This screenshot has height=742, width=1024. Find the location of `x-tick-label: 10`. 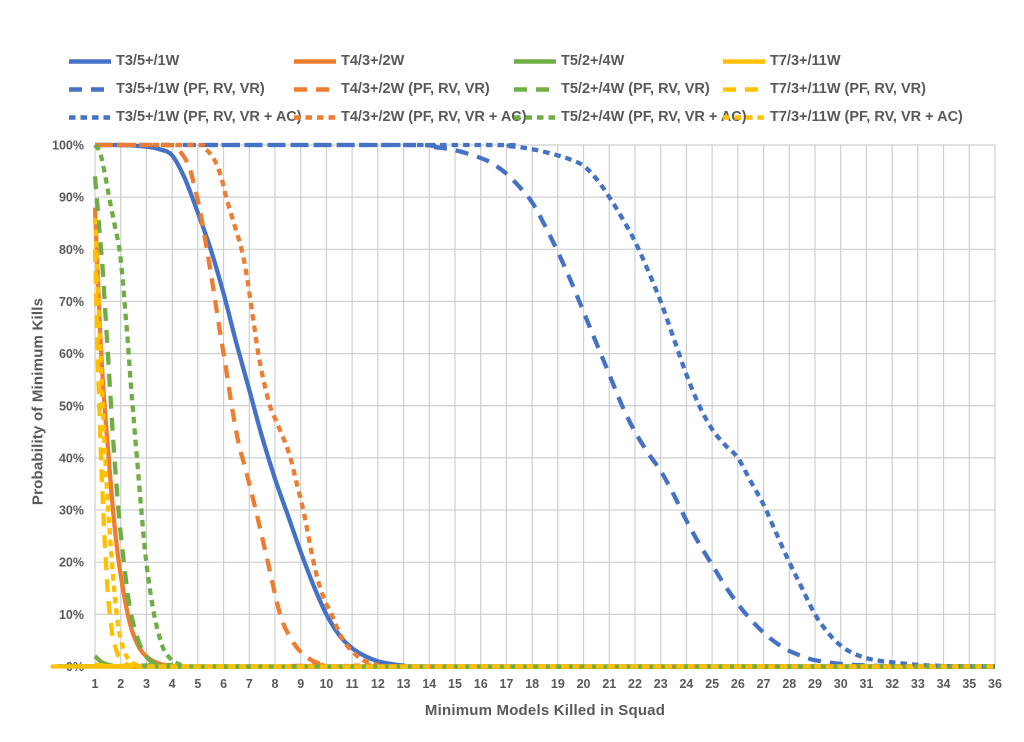

x-tick-label: 10 is located at coordinates (326, 684).